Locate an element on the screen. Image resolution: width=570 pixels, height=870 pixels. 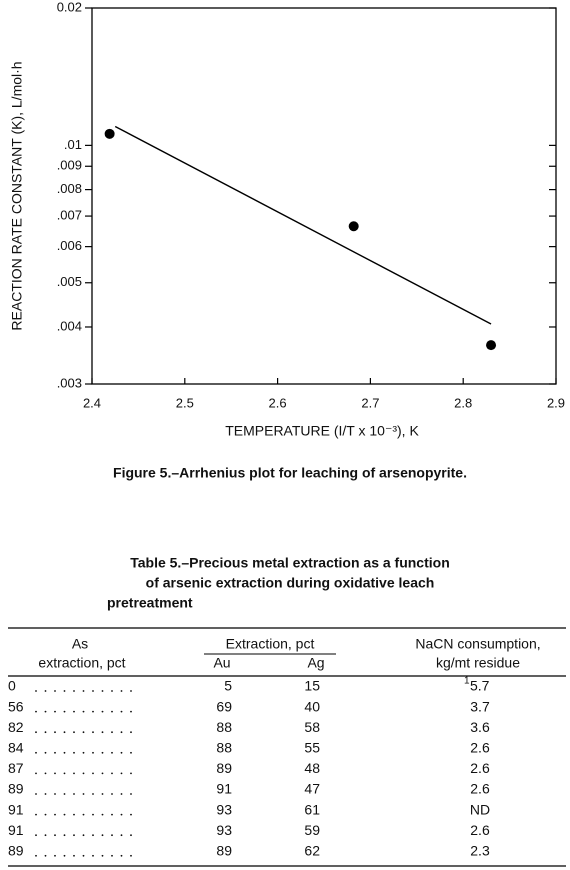
x-tick-label: 2.8 is located at coordinates (463, 402).